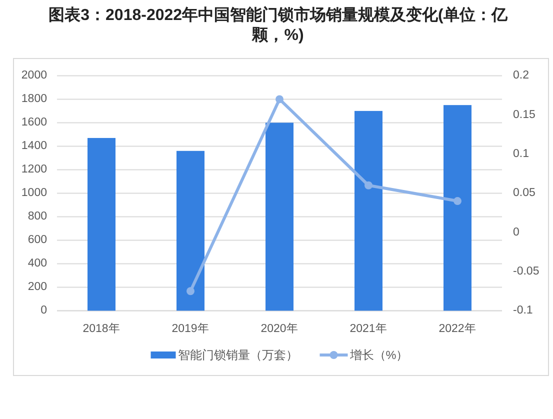 Image resolution: width=553 pixels, height=419 pixels. Describe the element at coordinates (279, 328) in the screenshot. I see `x-tick-label: 2020年` at that location.